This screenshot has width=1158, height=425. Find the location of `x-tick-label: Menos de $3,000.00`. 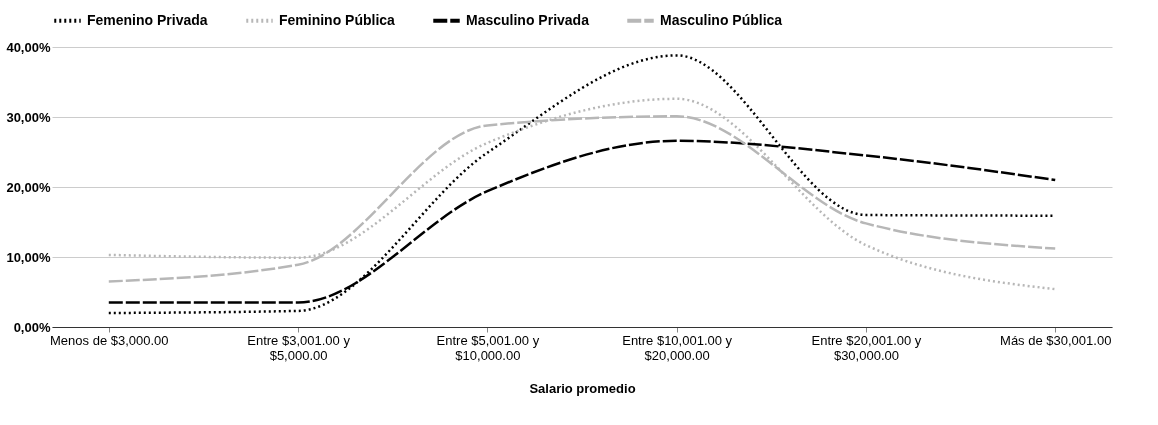

x-tick-label: Menos de $3,000.00 is located at coordinates (109, 340).